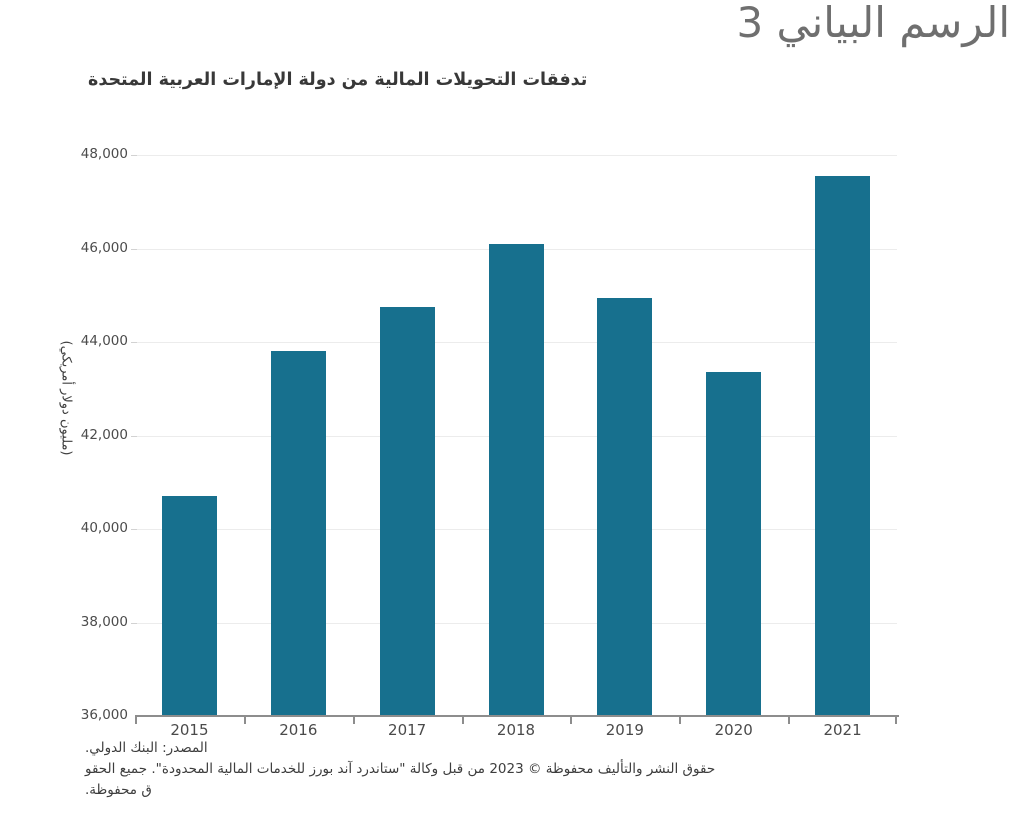 This screenshot has width=1024, height=814. Describe the element at coordinates (189, 730) in the screenshot. I see `x-tick-label-2015: 2015` at that location.